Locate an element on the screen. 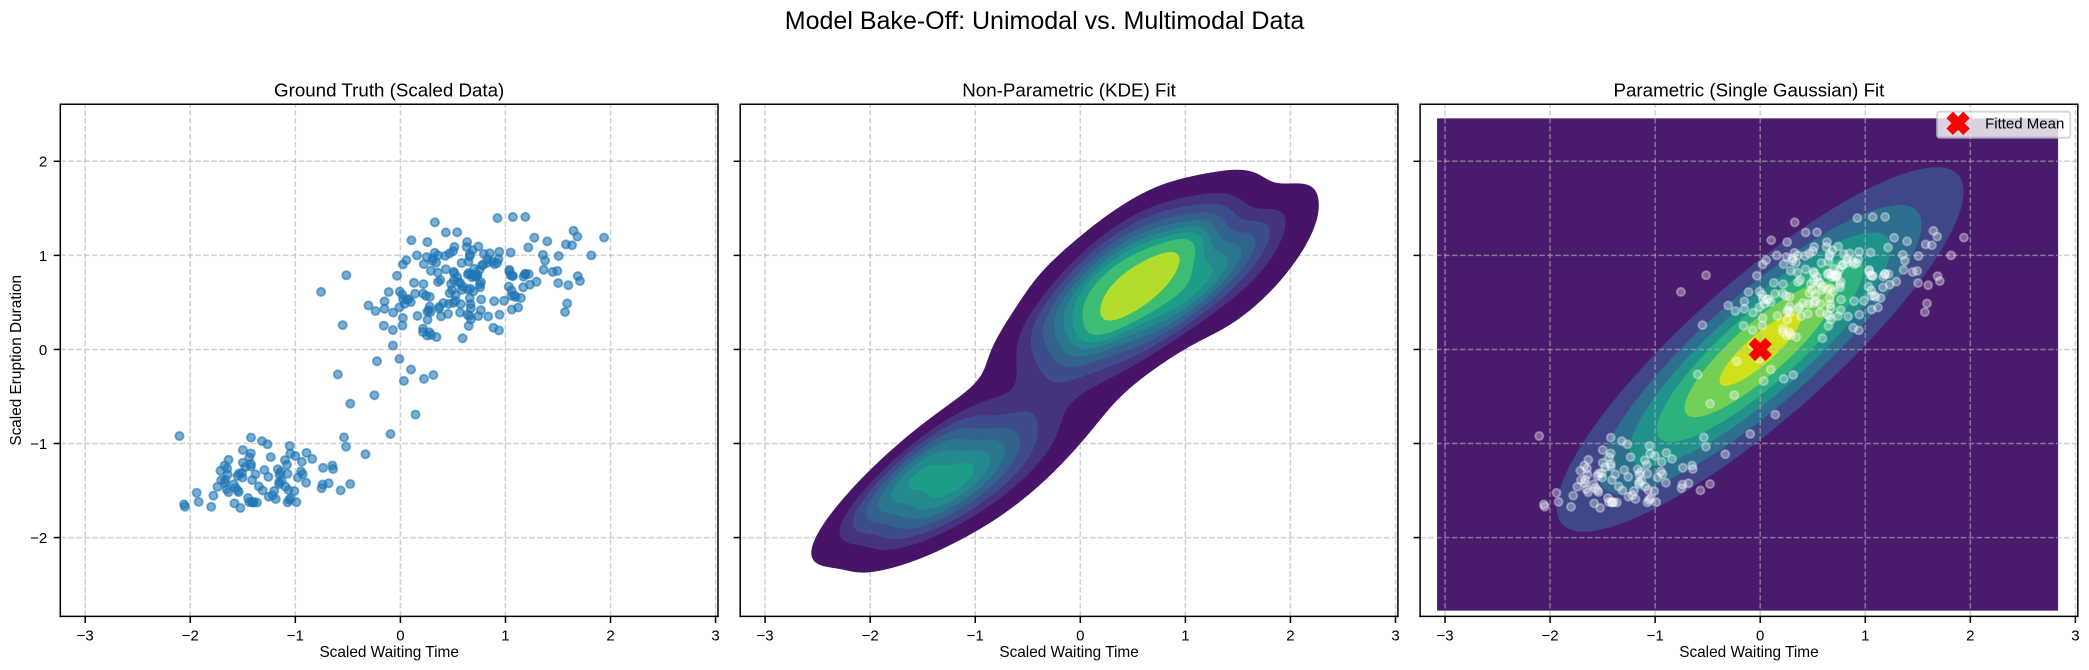 Image resolution: width=2089 pixels, height=670 pixels. svg-text: Scaled Eruption Duration is located at coordinates (16, 360).